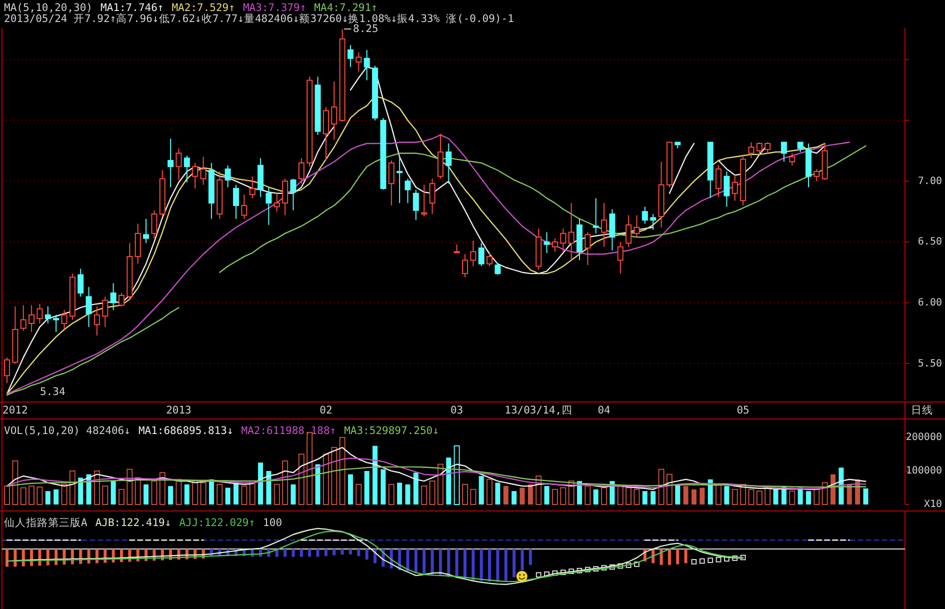 This screenshot has width=945, height=609. Describe the element at coordinates (259, 18) in the screenshot. I see `chart-subtitle: 2013/05/24 开7.92↑高7.96↓低7.62↓收7.77↓量482406↓额37260↓换1.08%↓振4.33% 涨(-0.09)-1` at that location.